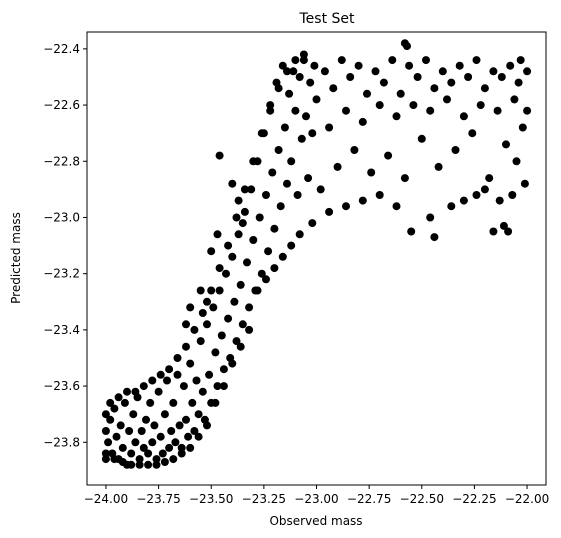  Describe the element at coordinates (61, 330) in the screenshot. I see `y-tick-label: −23.4` at that location.